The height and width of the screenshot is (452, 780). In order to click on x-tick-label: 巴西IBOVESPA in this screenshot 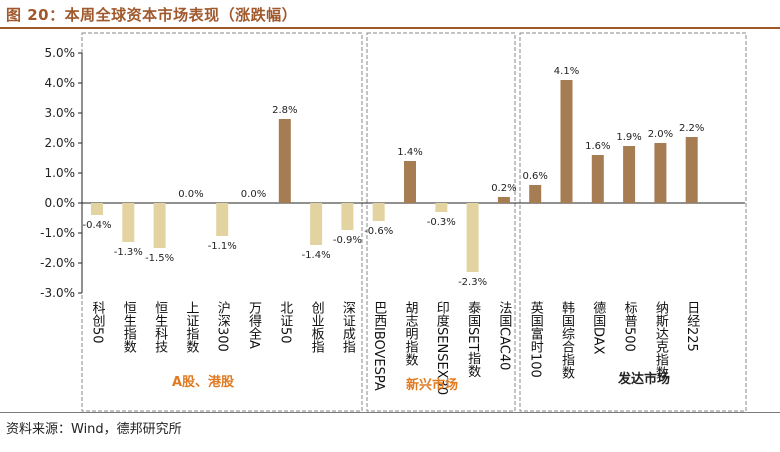, I will do `click(379, 346)`.